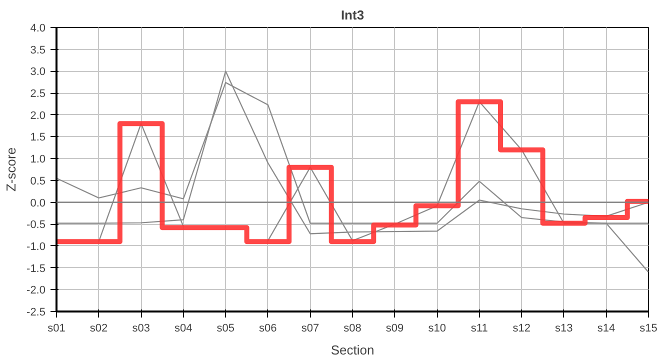 The image size is (660, 360). What do you see at coordinates (649, 328) in the screenshot?
I see `x-tick-label: s15` at bounding box center [649, 328].